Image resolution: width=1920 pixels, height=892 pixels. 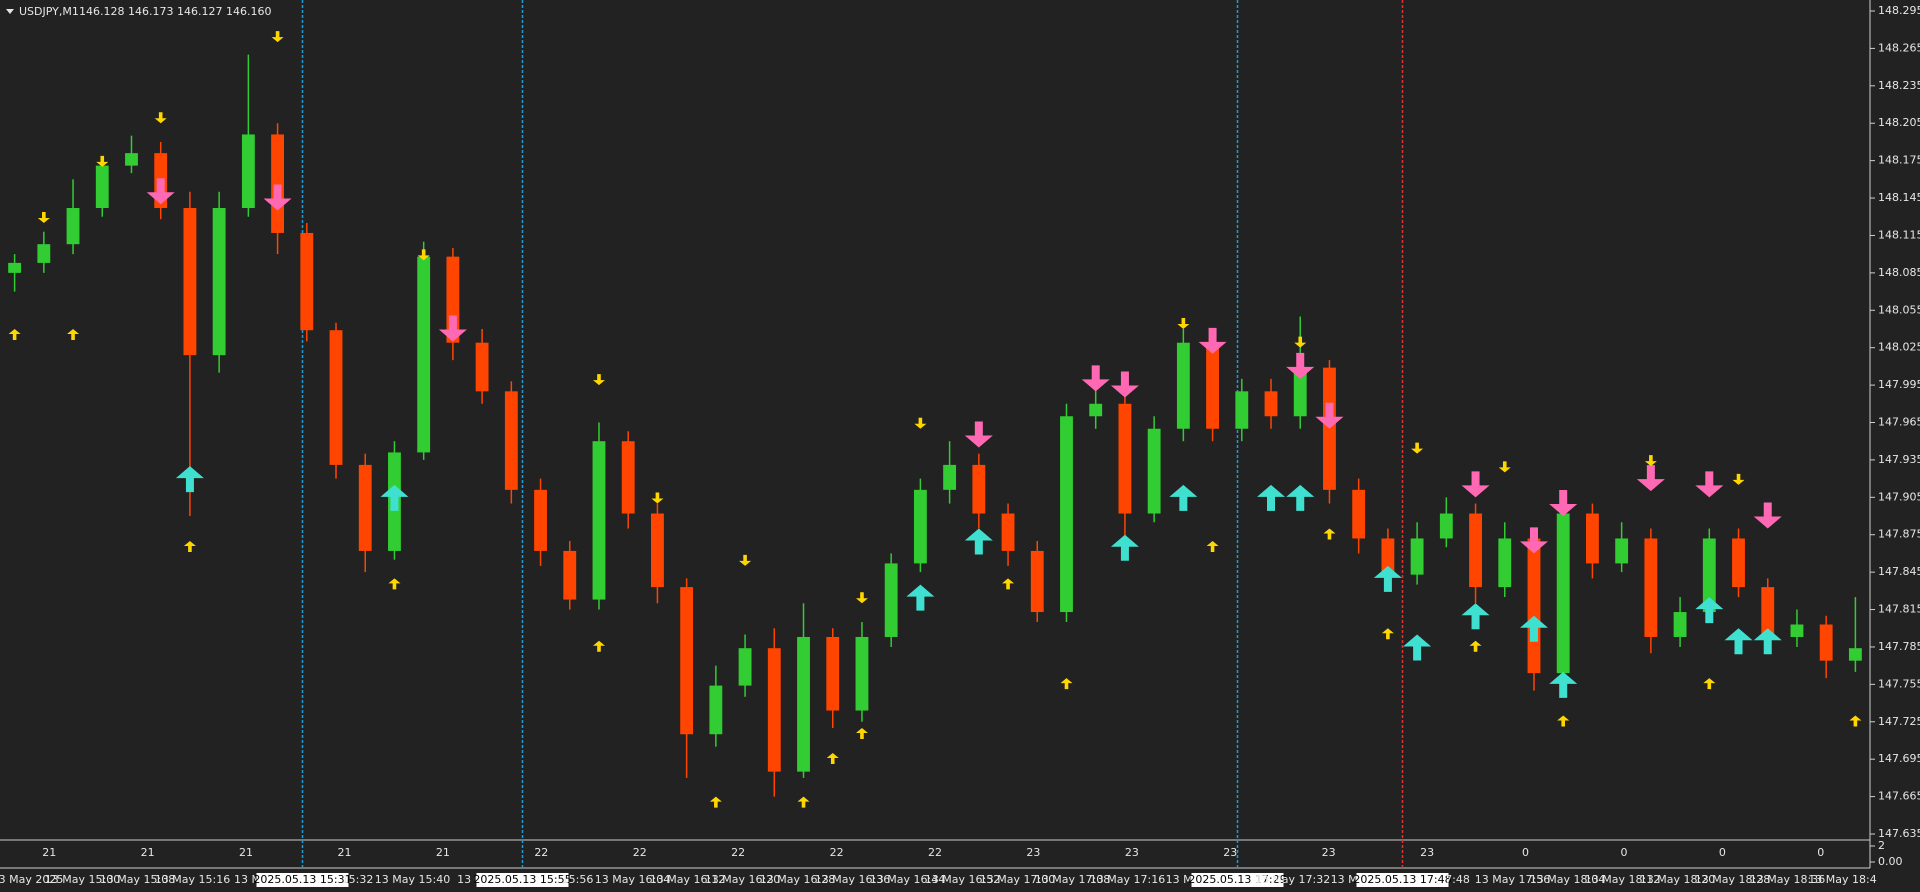 What do you see at coordinates (1899, 85) in the screenshot?
I see `y-tick-label: 148.235` at bounding box center [1899, 85].